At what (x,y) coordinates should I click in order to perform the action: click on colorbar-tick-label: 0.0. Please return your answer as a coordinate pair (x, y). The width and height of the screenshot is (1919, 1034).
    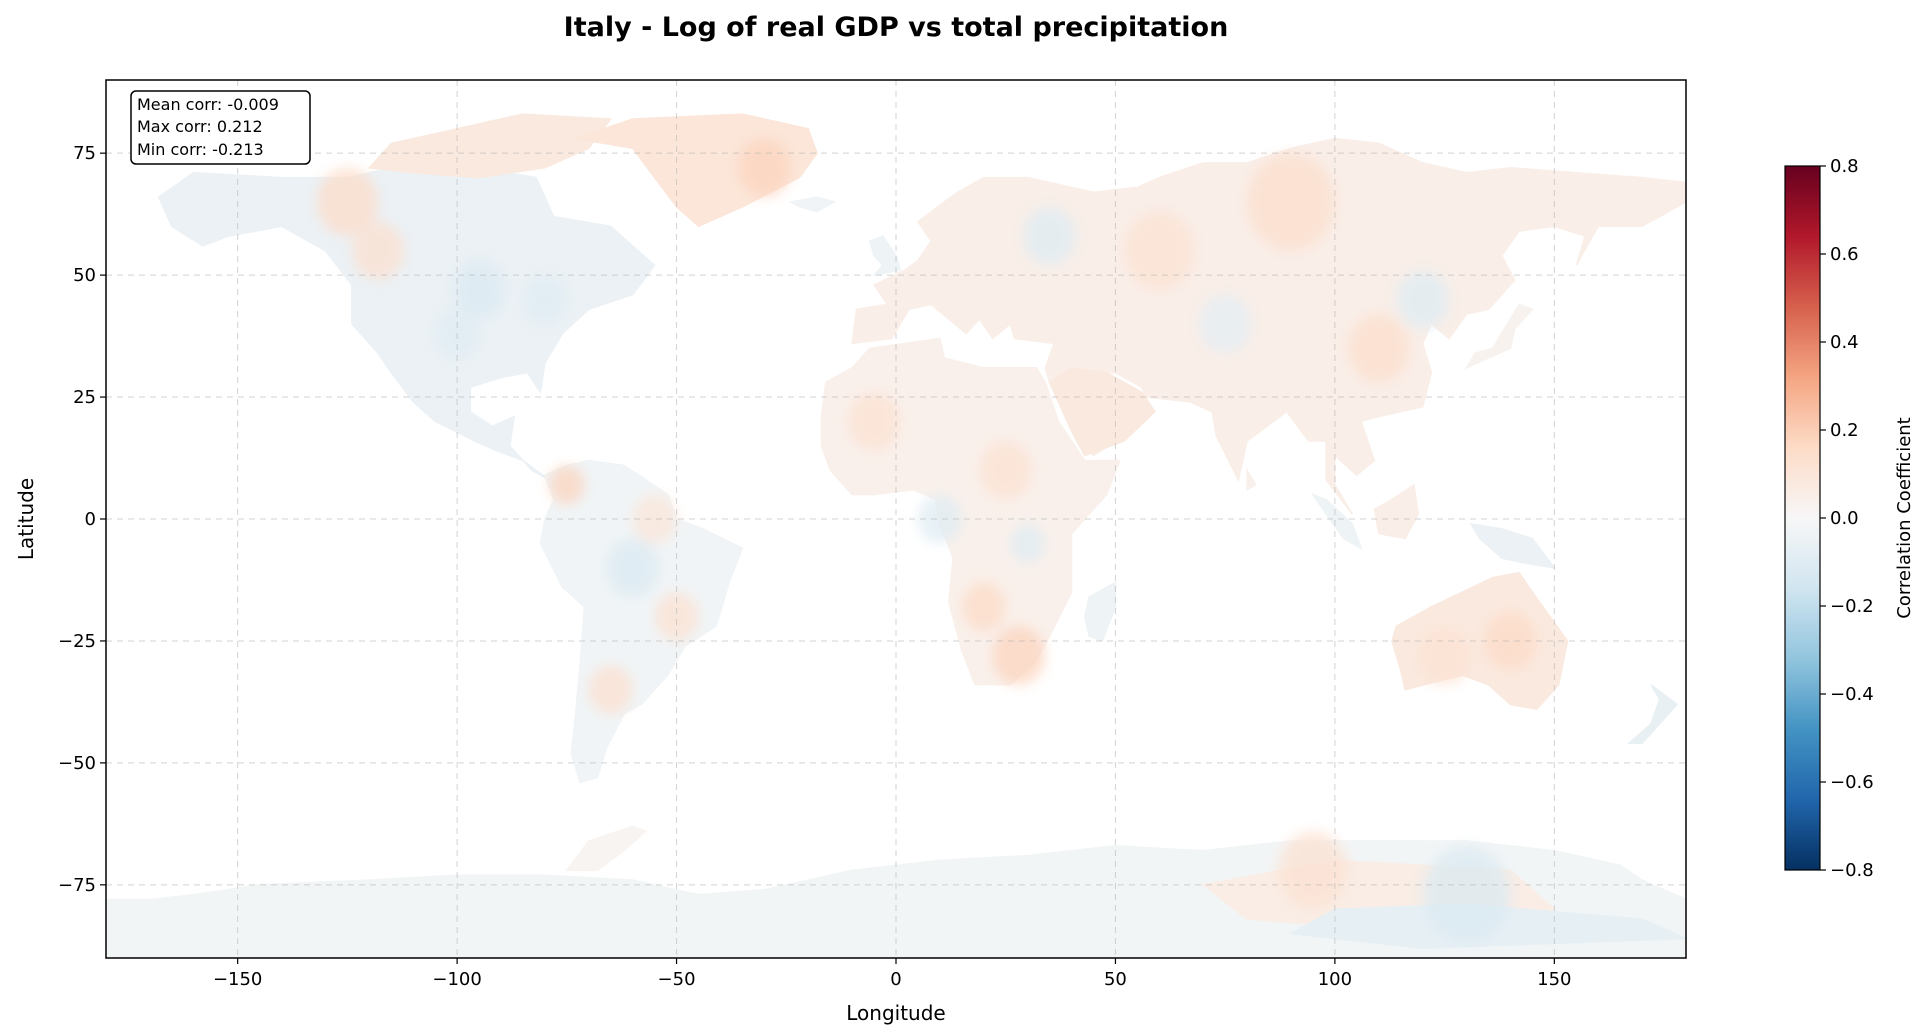
    Looking at the image, I should click on (1844, 518).